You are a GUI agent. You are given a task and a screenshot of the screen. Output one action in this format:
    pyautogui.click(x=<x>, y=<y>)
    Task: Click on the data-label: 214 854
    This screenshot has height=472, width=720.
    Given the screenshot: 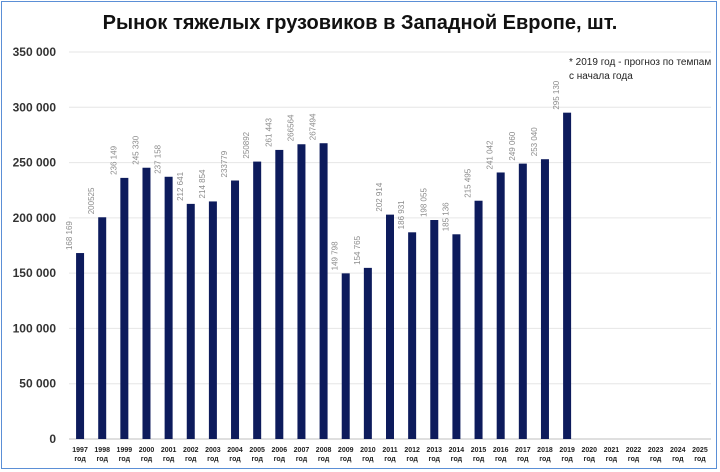 What is the action you would take?
    pyautogui.click(x=202, y=183)
    